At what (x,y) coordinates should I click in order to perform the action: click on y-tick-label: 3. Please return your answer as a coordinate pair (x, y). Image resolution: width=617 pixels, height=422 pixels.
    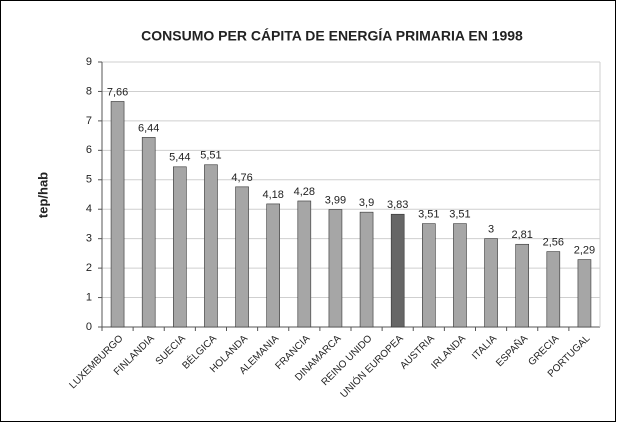
    Looking at the image, I should click on (89, 239).